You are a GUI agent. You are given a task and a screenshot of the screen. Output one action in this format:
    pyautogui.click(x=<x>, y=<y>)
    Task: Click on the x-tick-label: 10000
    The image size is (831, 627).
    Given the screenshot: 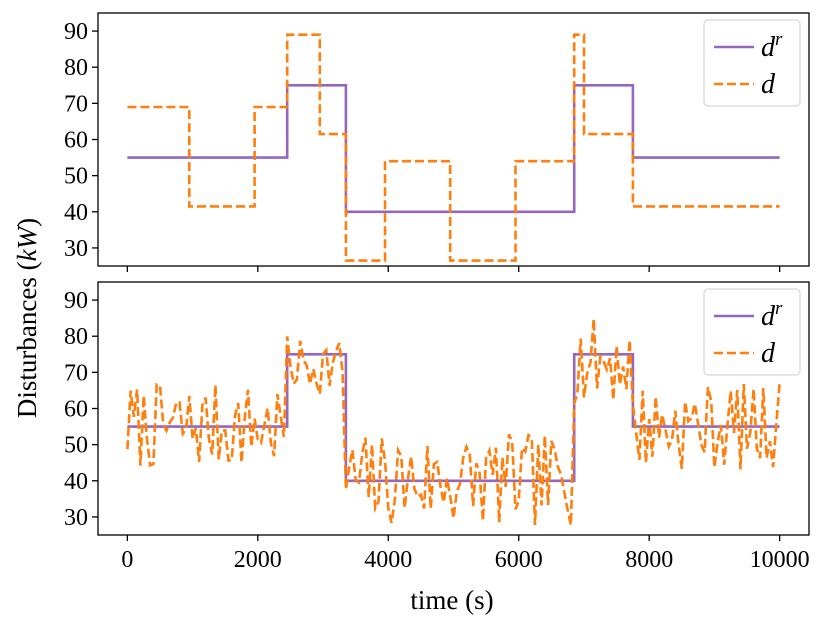 What is the action you would take?
    pyautogui.click(x=780, y=560)
    